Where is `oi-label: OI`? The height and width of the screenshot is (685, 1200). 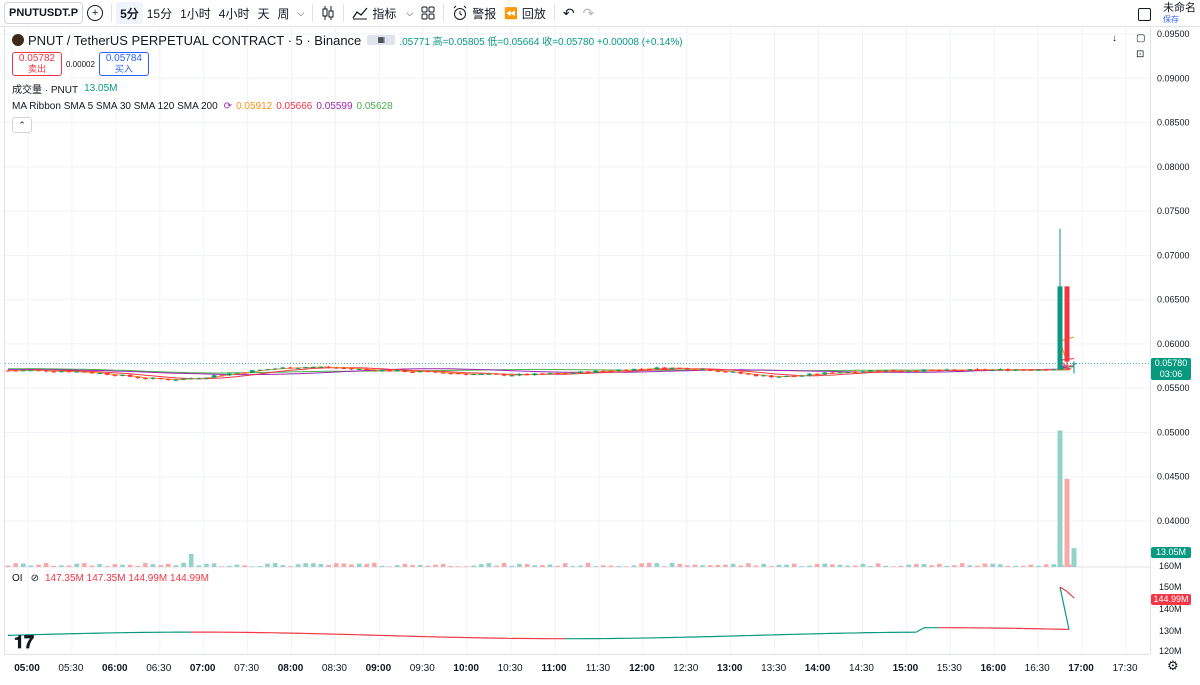
oi-label: OI is located at coordinates (17, 578).